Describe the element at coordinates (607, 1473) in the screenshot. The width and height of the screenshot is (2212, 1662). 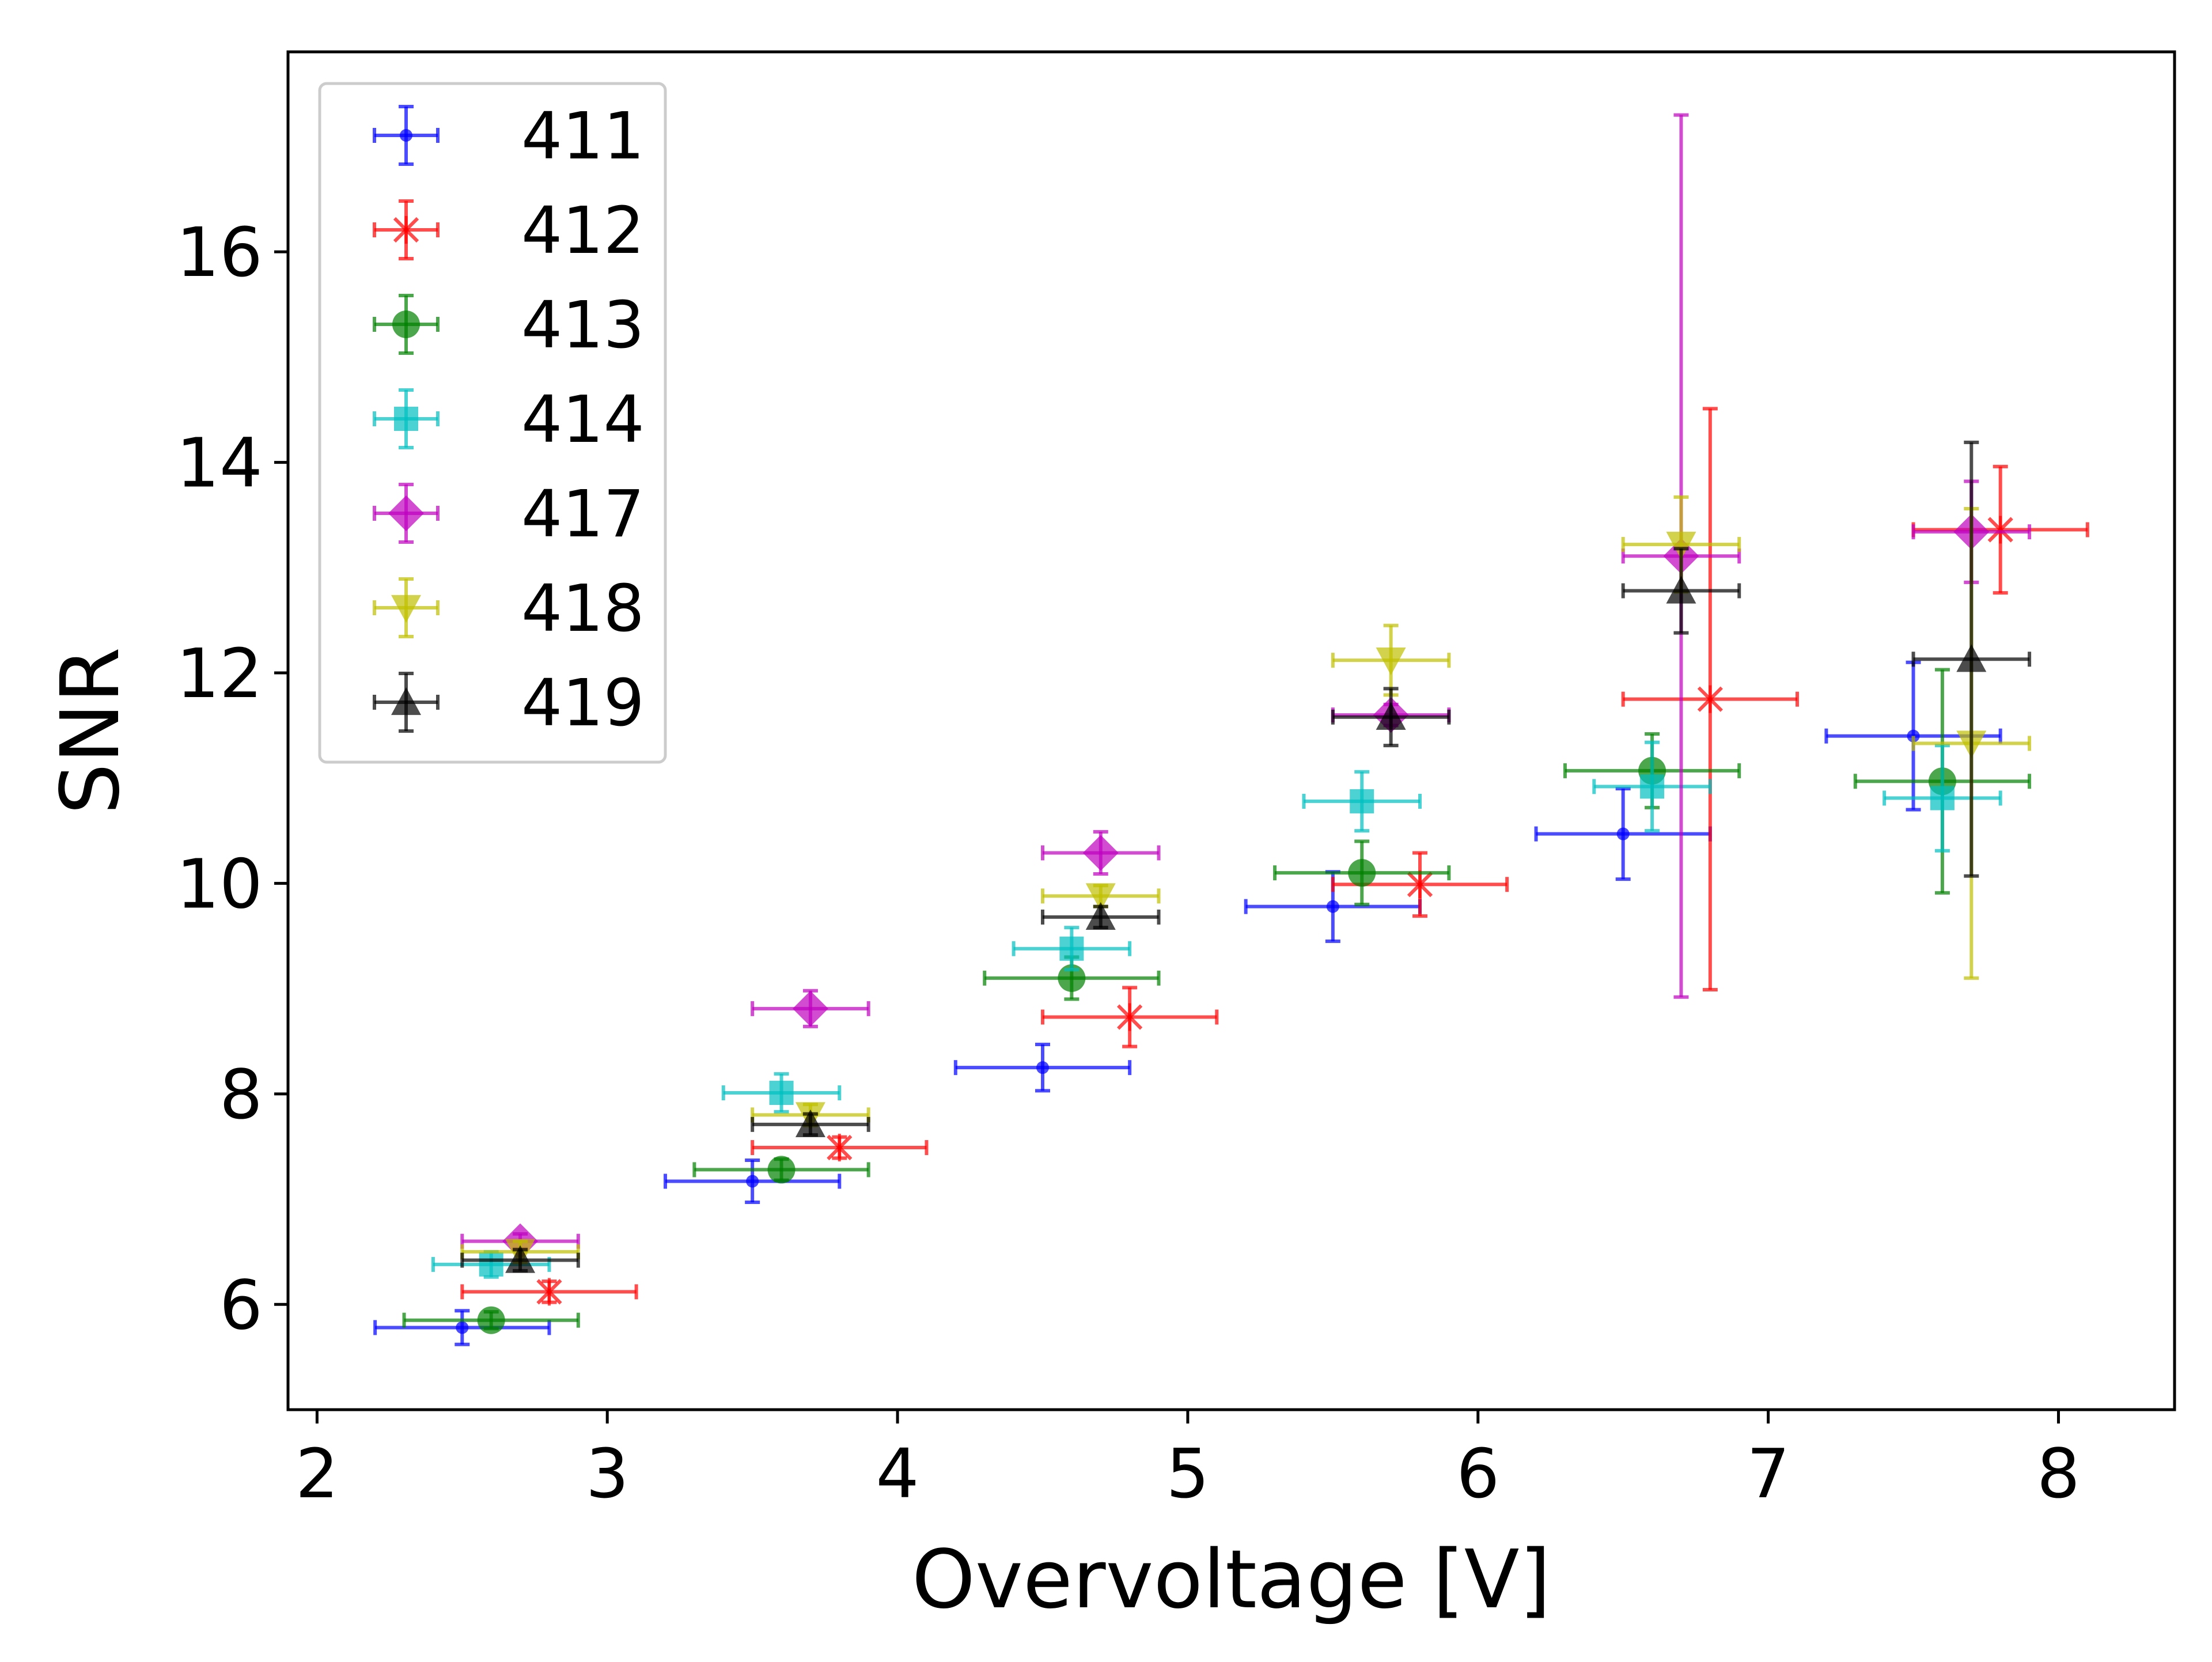
I see `x-tick-label: 3` at that location.